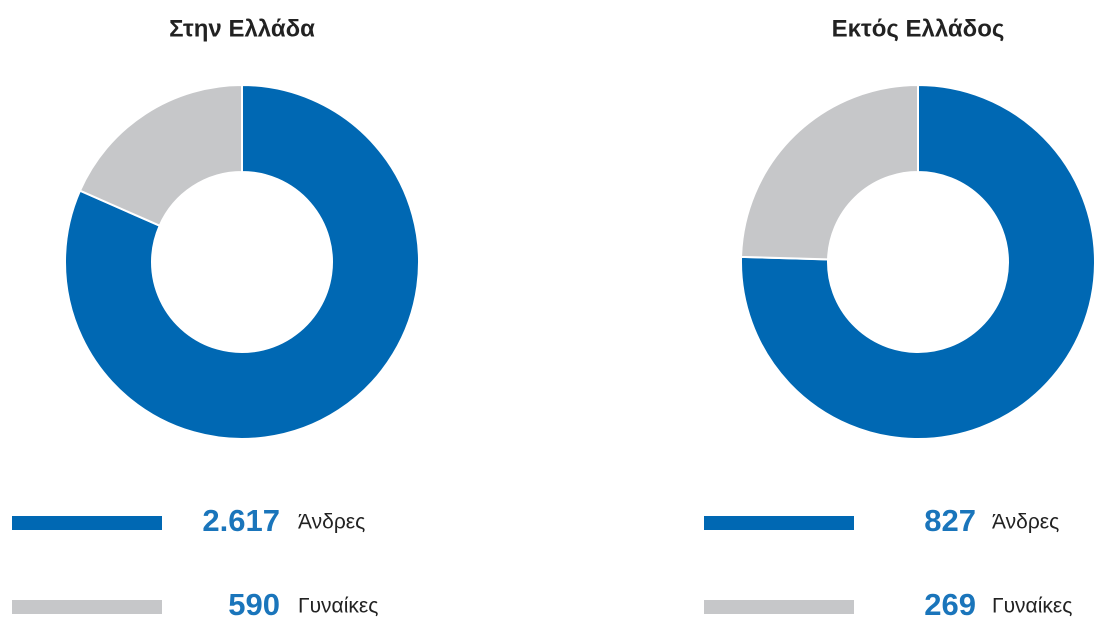 This screenshot has width=1100, height=620. I want to click on value-label: 827, so click(950, 520).